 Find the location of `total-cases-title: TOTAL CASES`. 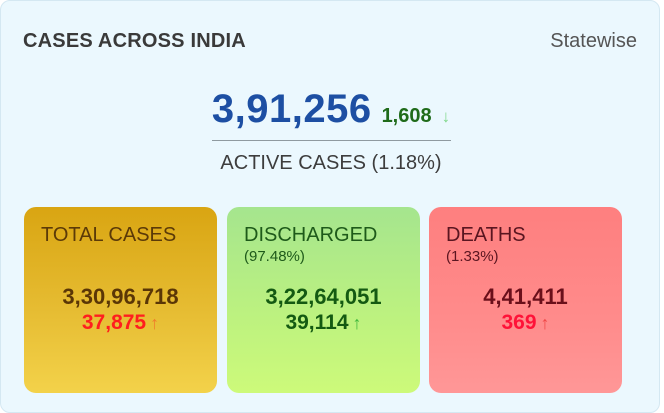

total-cases-title: TOTAL CASES is located at coordinates (109, 235).